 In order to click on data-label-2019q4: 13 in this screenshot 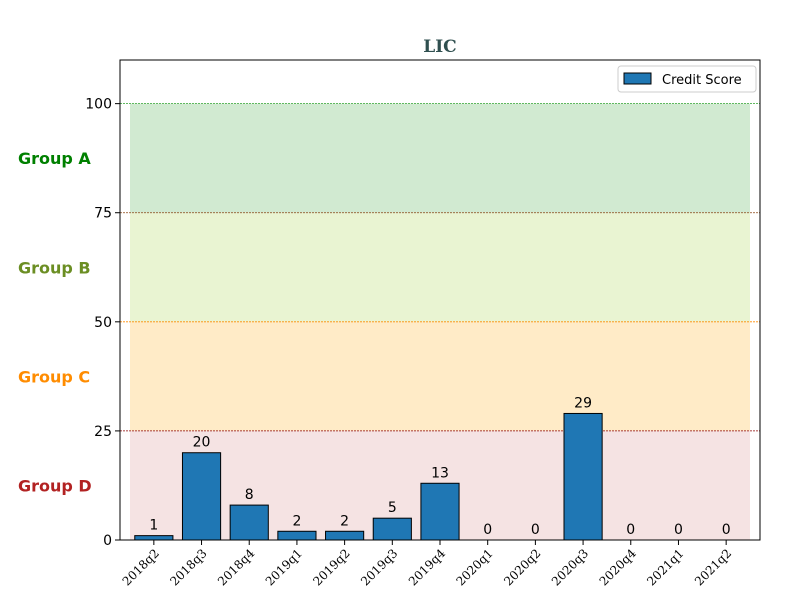, I will do `click(440, 473)`.